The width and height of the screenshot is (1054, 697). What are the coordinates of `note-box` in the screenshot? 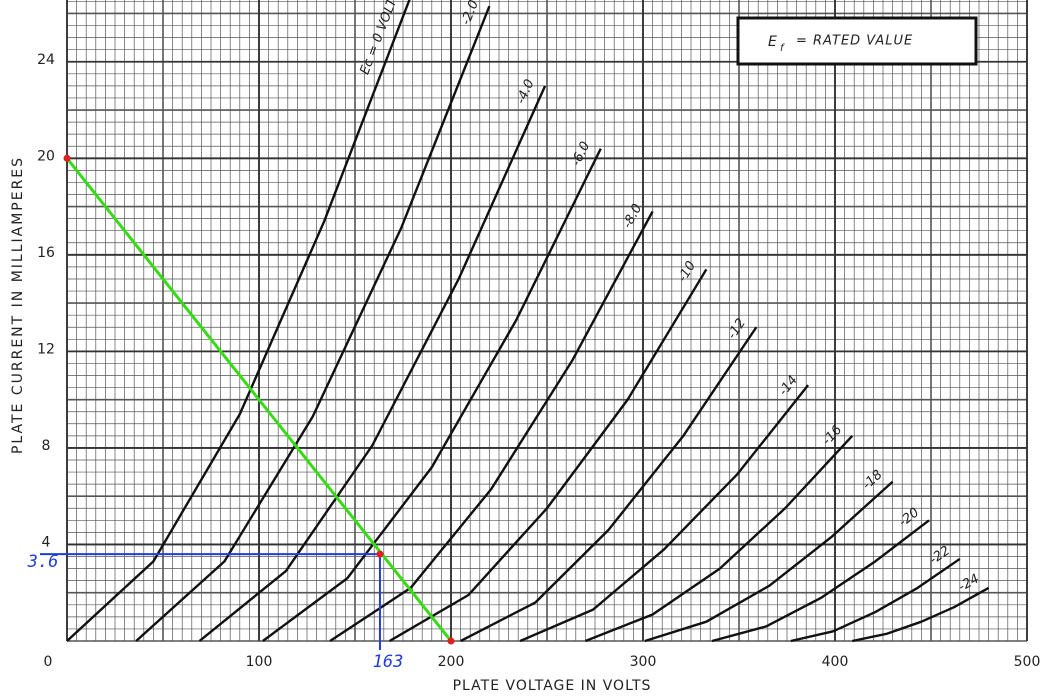 It's located at (857, 41).